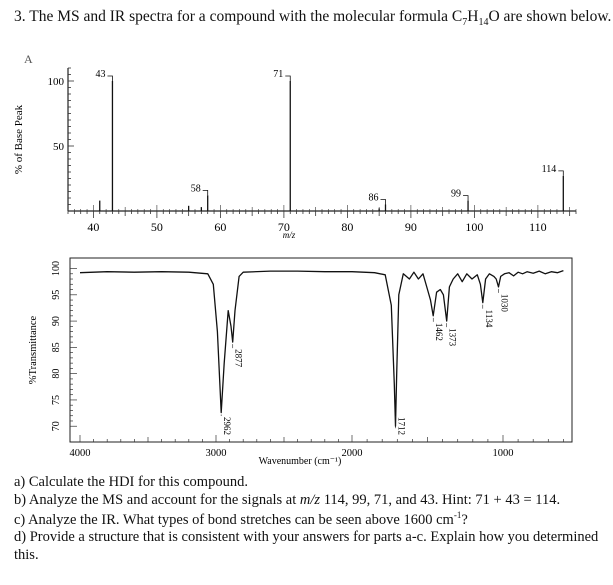 Image resolution: width=613 pixels, height=585 pixels. I want to click on ir-peak-label: 1462, so click(439, 332).